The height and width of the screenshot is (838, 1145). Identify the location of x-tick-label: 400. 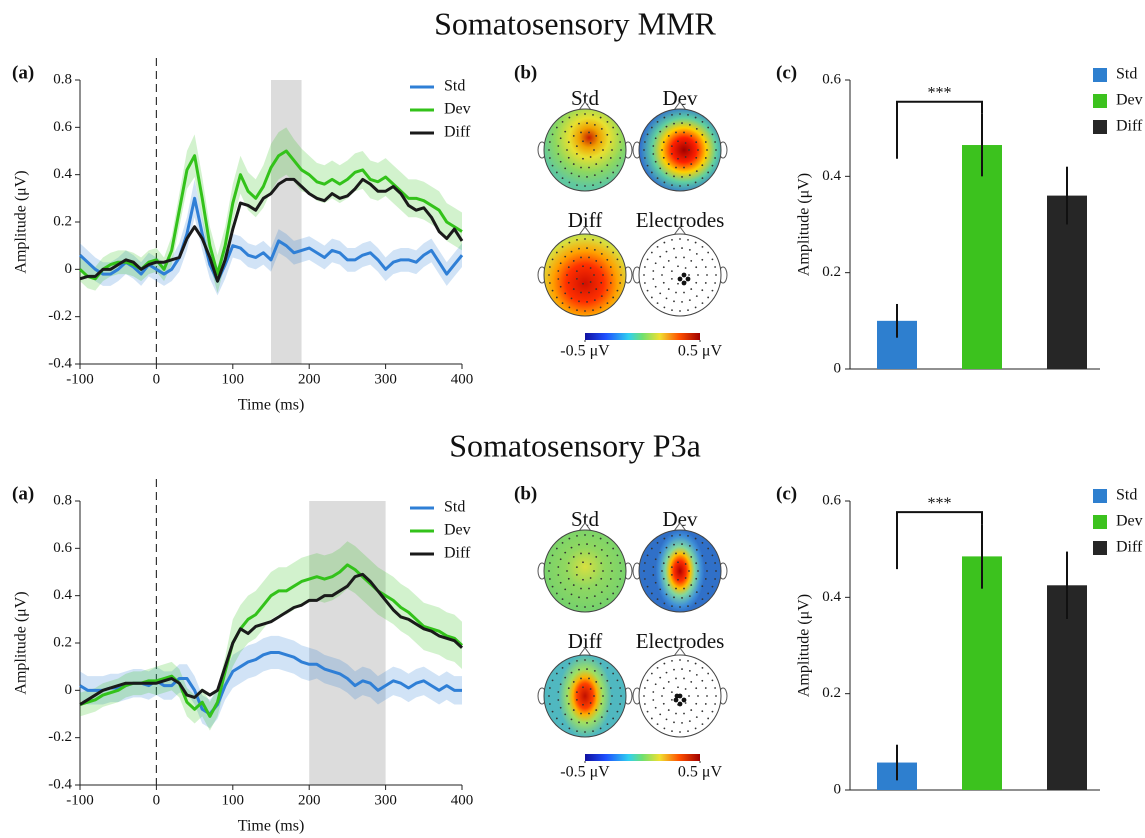
(462, 800).